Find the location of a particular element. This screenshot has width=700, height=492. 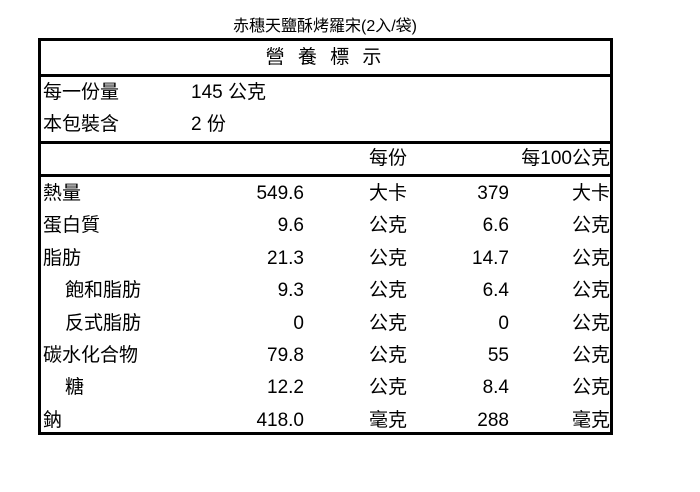

nutrient-name: 碳水化合物 is located at coordinates (91, 355).